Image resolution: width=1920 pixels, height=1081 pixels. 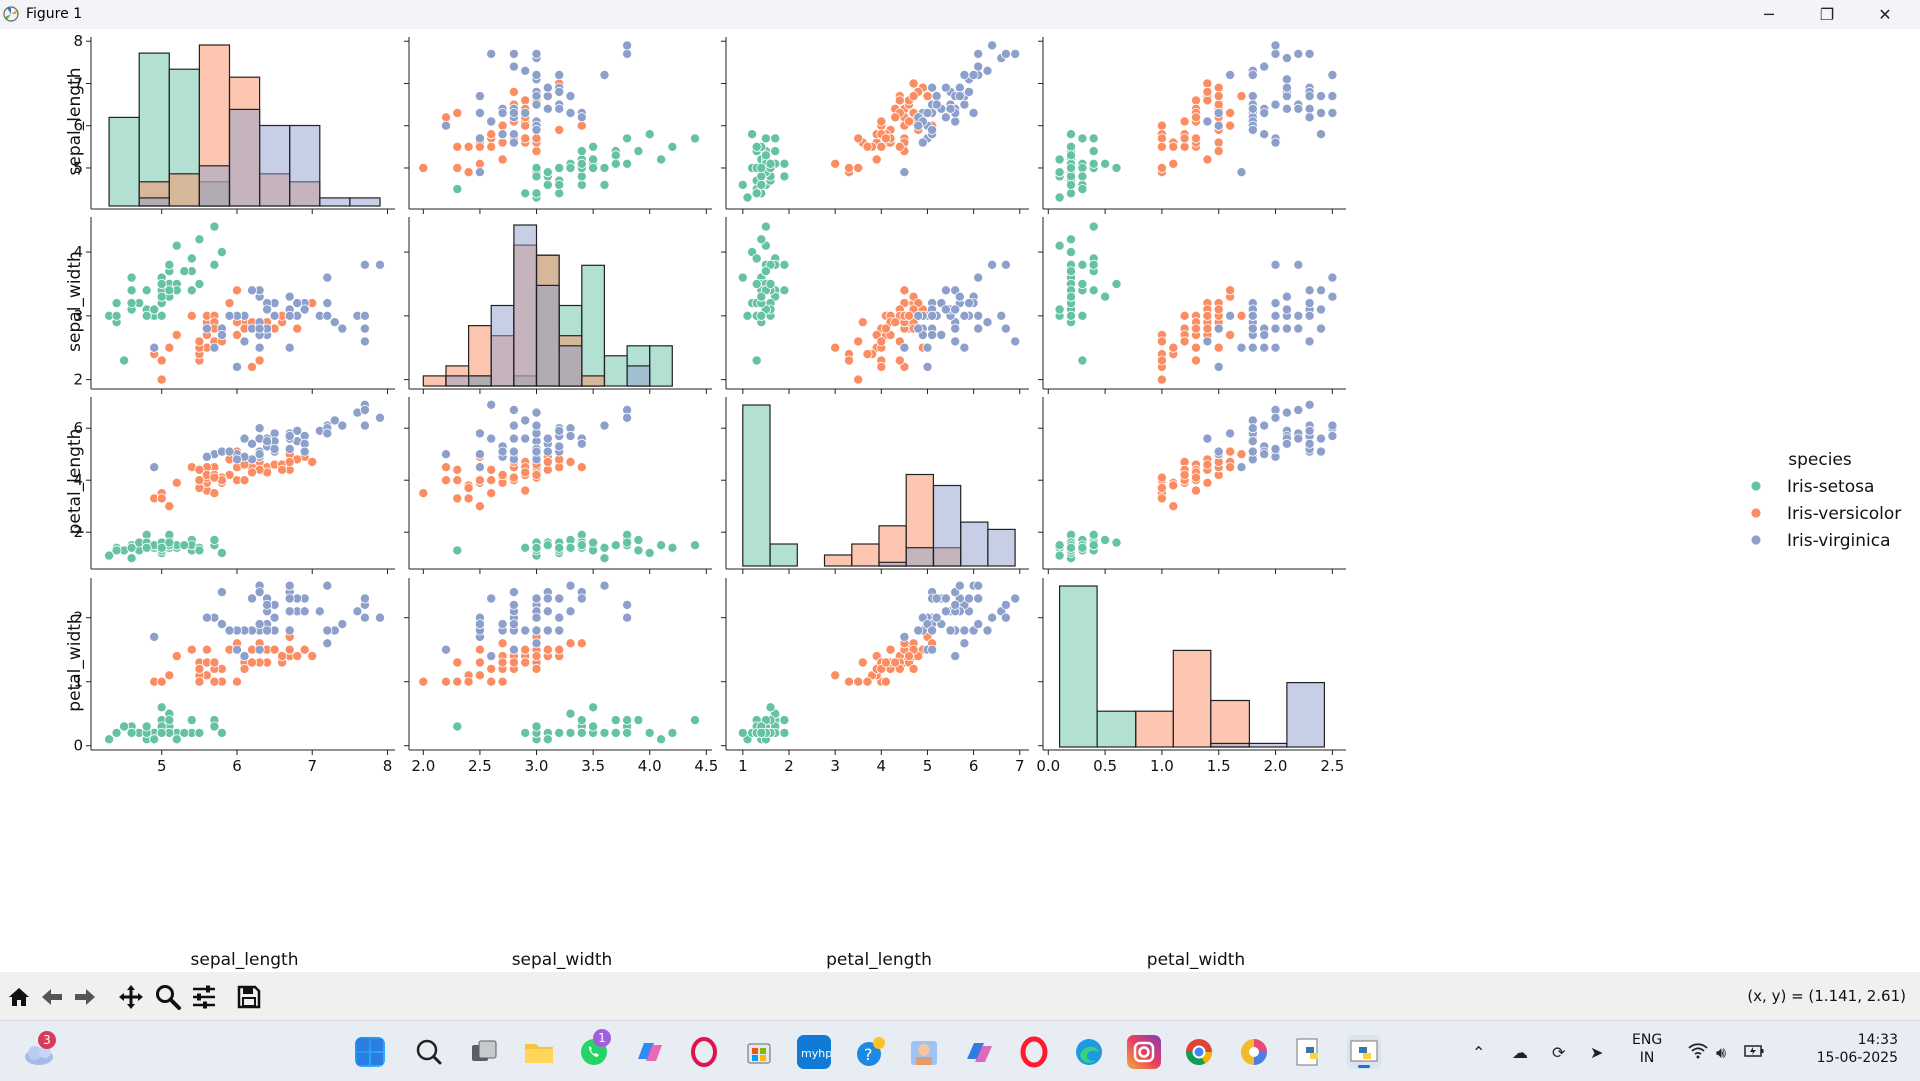 I want to click on search-icon, so click(x=429, y=1052).